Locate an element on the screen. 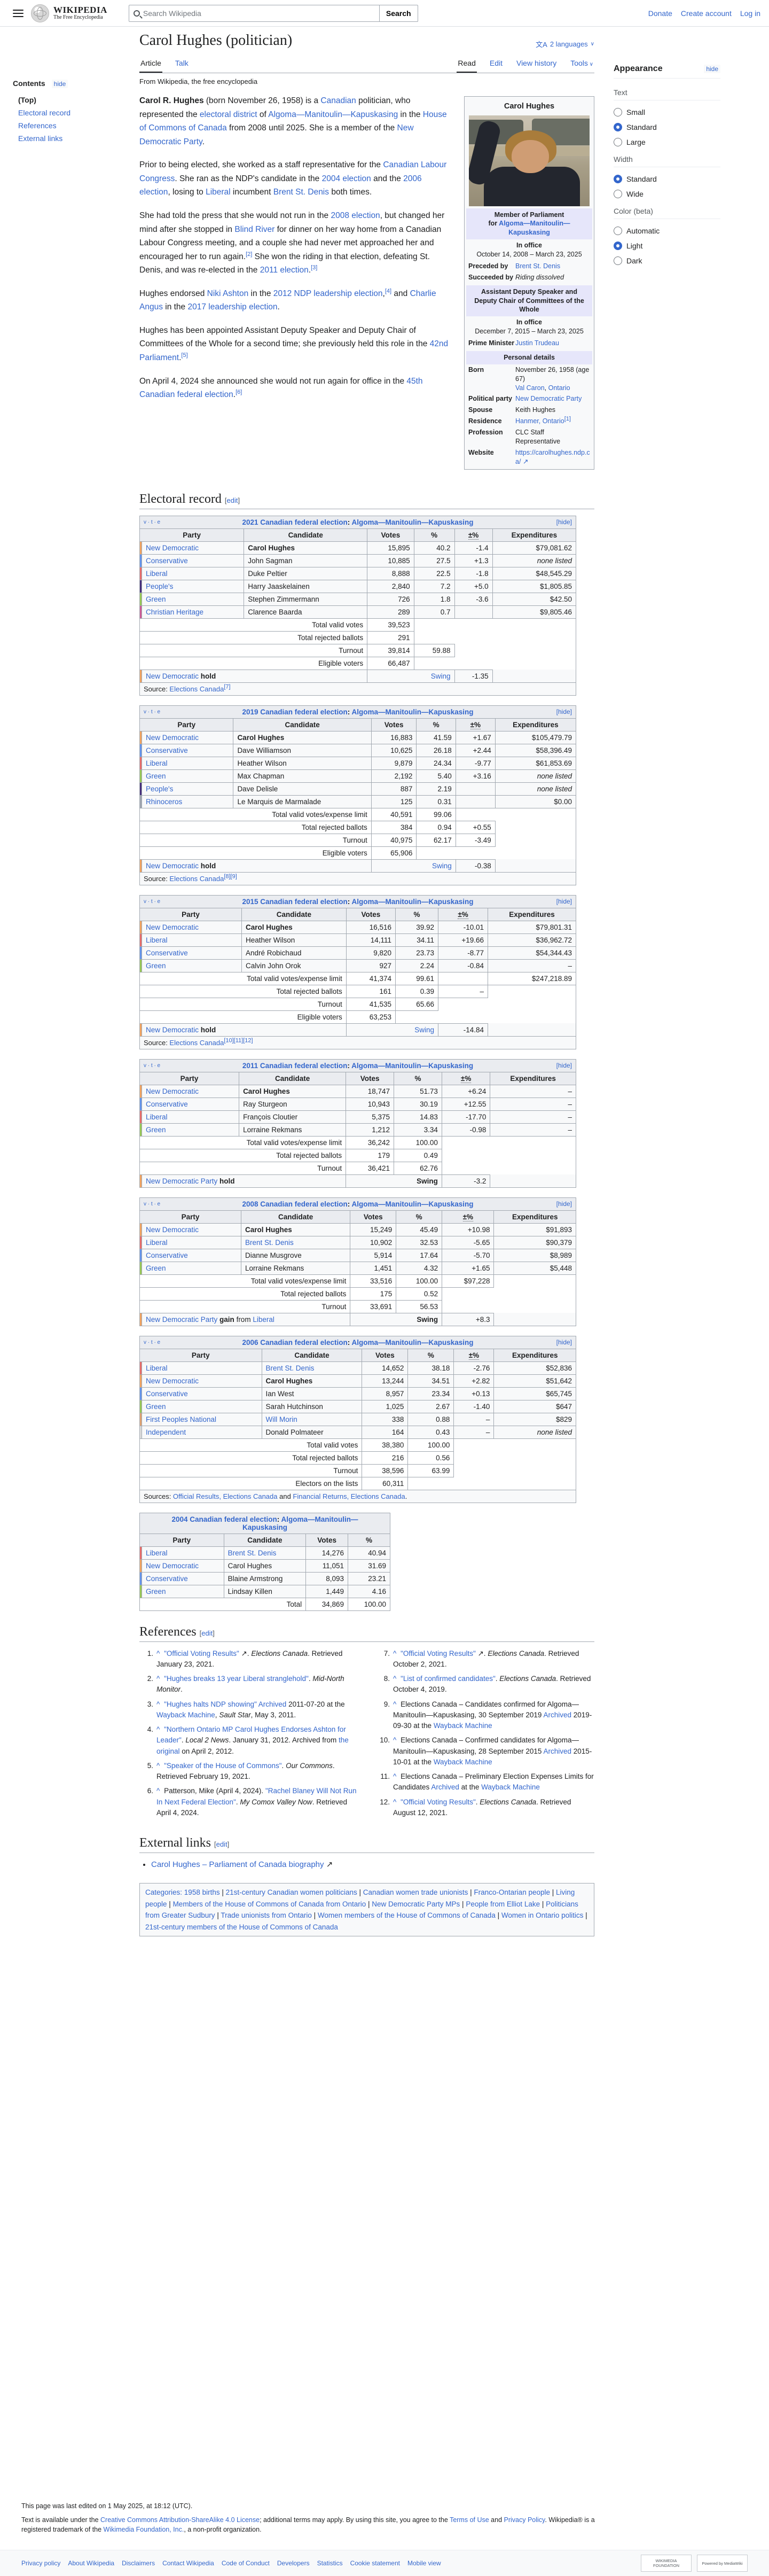 The width and height of the screenshot is (769, 2576). link: Hanmer, Ontario is located at coordinates (539, 421).